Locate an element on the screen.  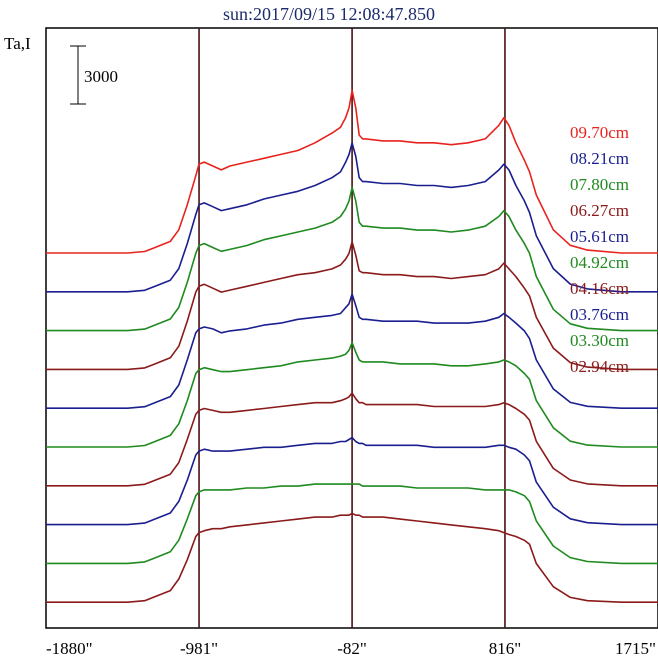
x-tick-label-2: -82" is located at coordinates (352, 648).